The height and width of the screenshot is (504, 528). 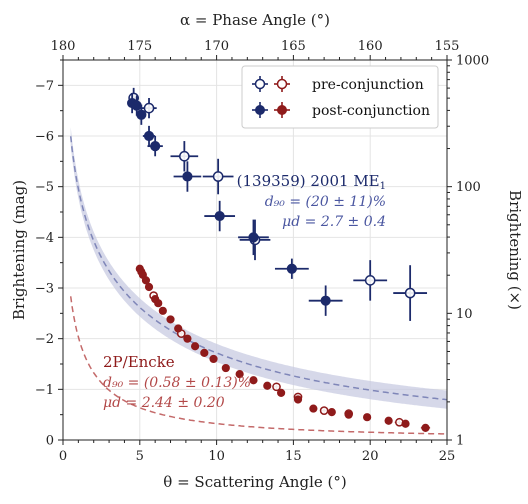 I want to click on top-tick-label: 170, so click(x=216, y=46).